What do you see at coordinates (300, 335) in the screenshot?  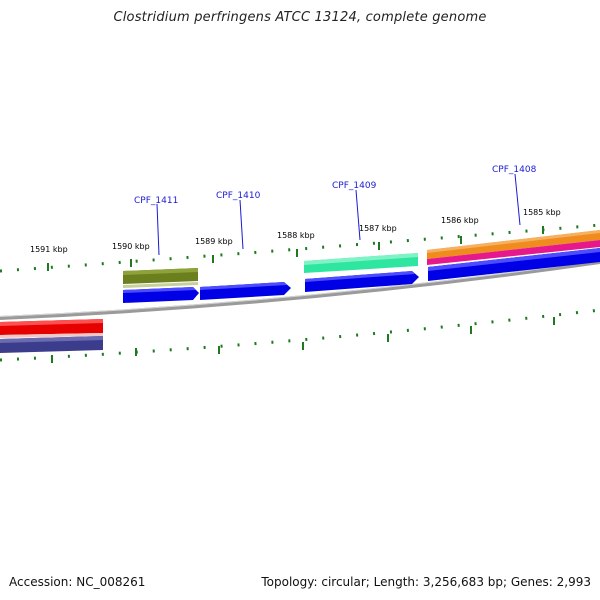 I see `inner-tick-ring` at bounding box center [300, 335].